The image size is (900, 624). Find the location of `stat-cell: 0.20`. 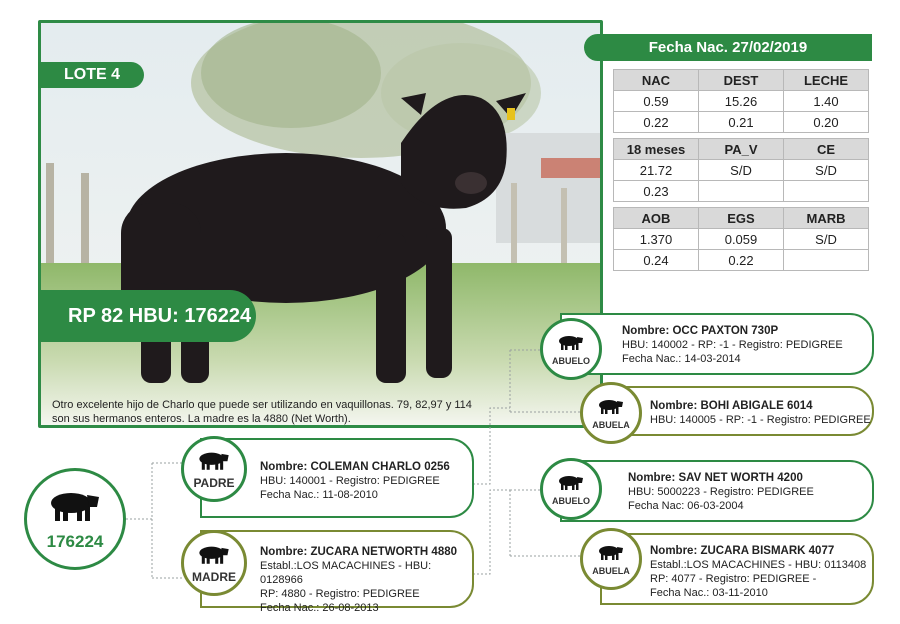

stat-cell: 0.20 is located at coordinates (826, 122).